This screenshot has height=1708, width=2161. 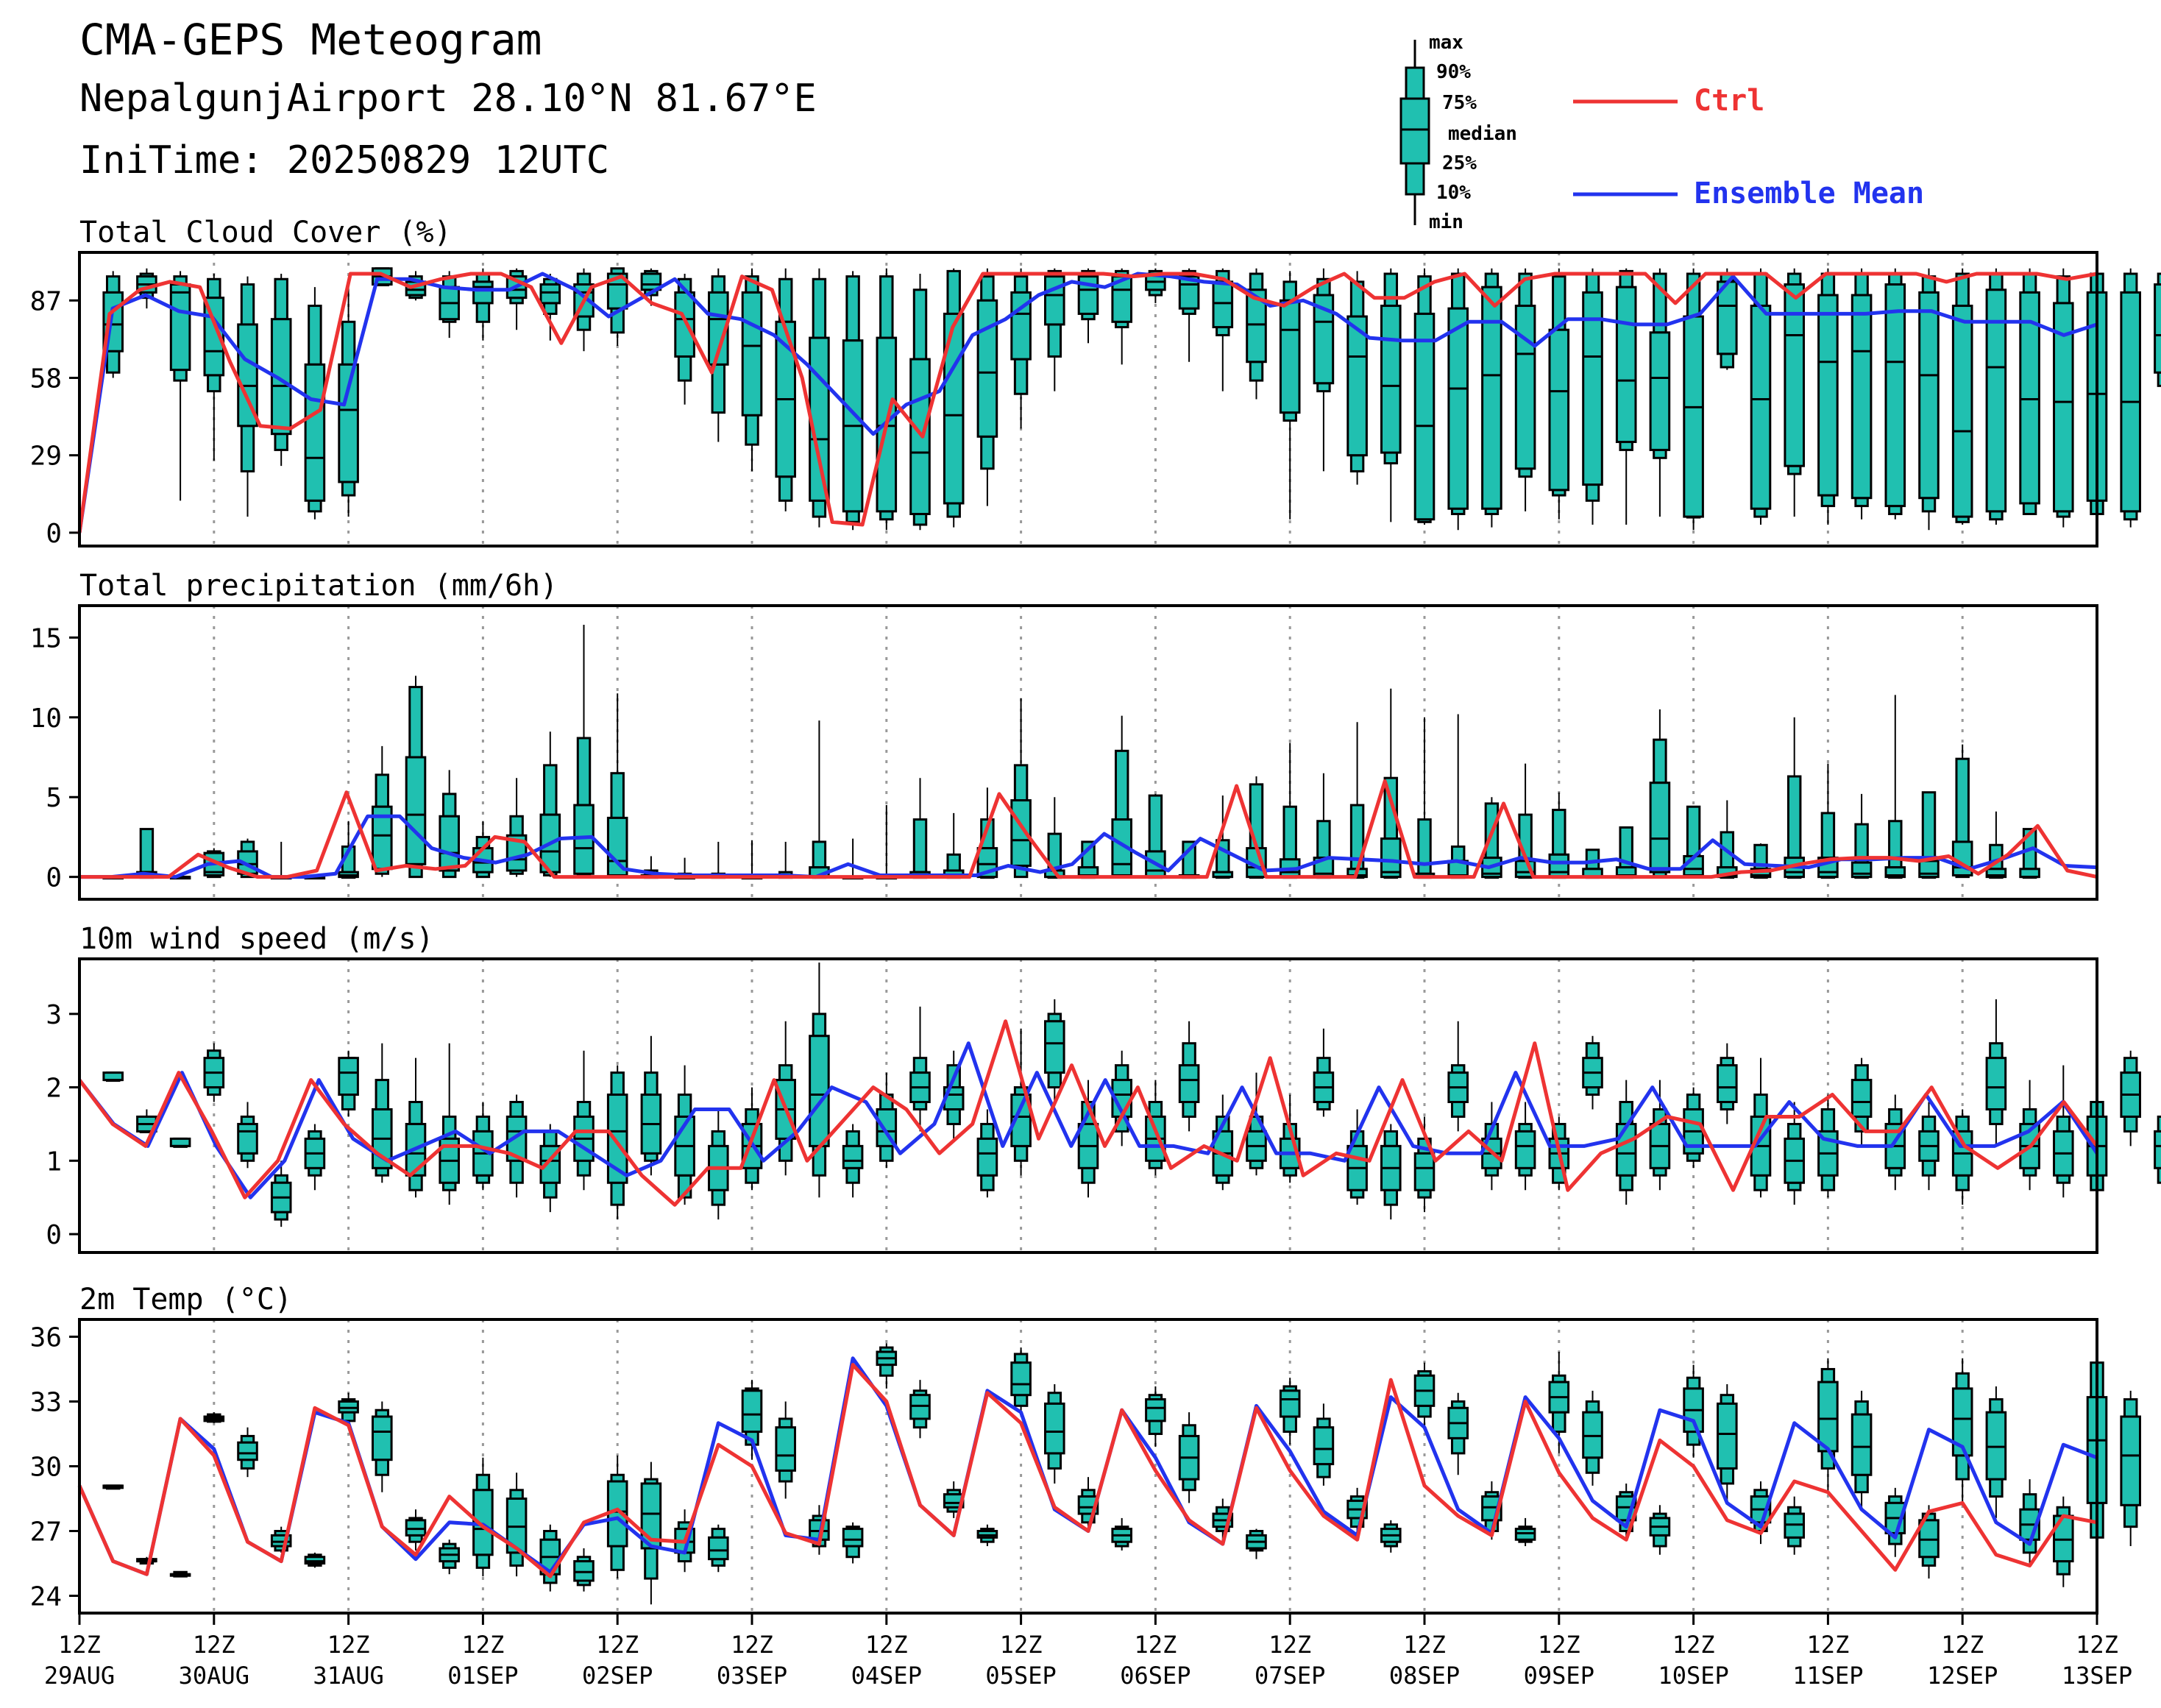 I want to click on x-date-label: 09SEP, so click(x=1559, y=1676).